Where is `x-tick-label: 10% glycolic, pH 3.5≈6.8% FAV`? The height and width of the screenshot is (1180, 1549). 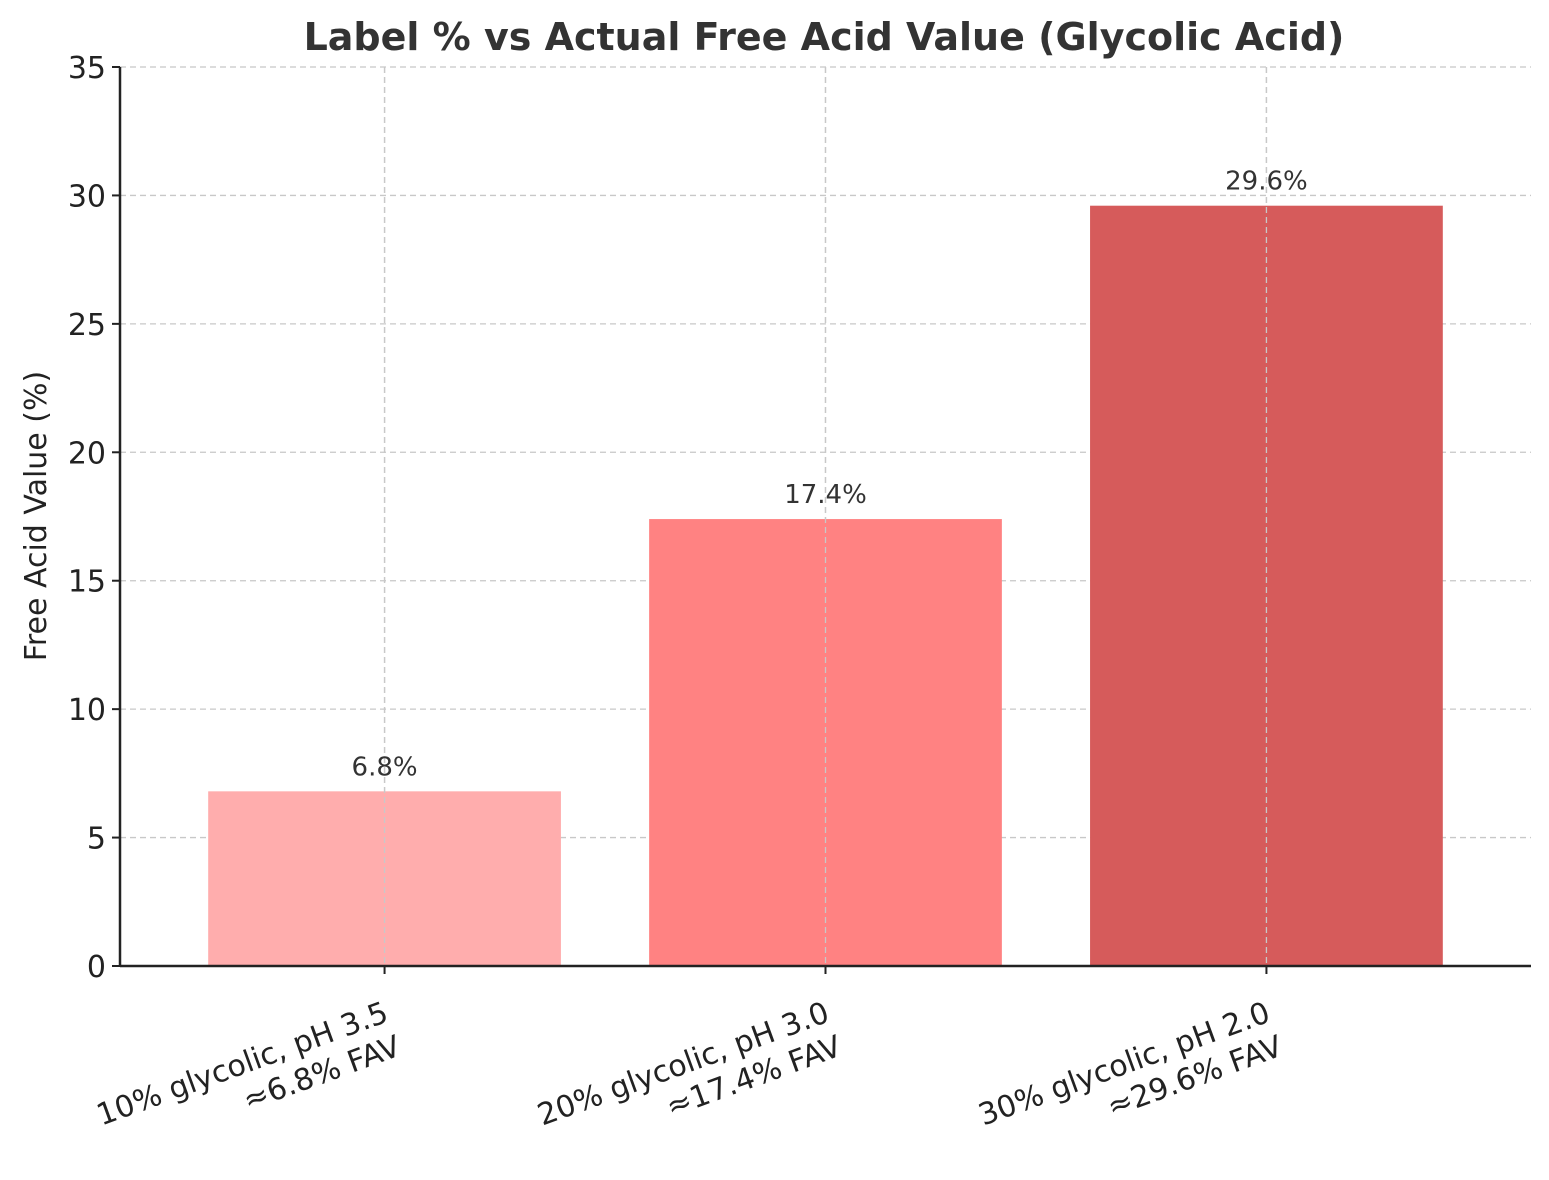
x-tick-label: 10% glycolic, pH 3.5≈6.8% FAV is located at coordinates (248, 1081).